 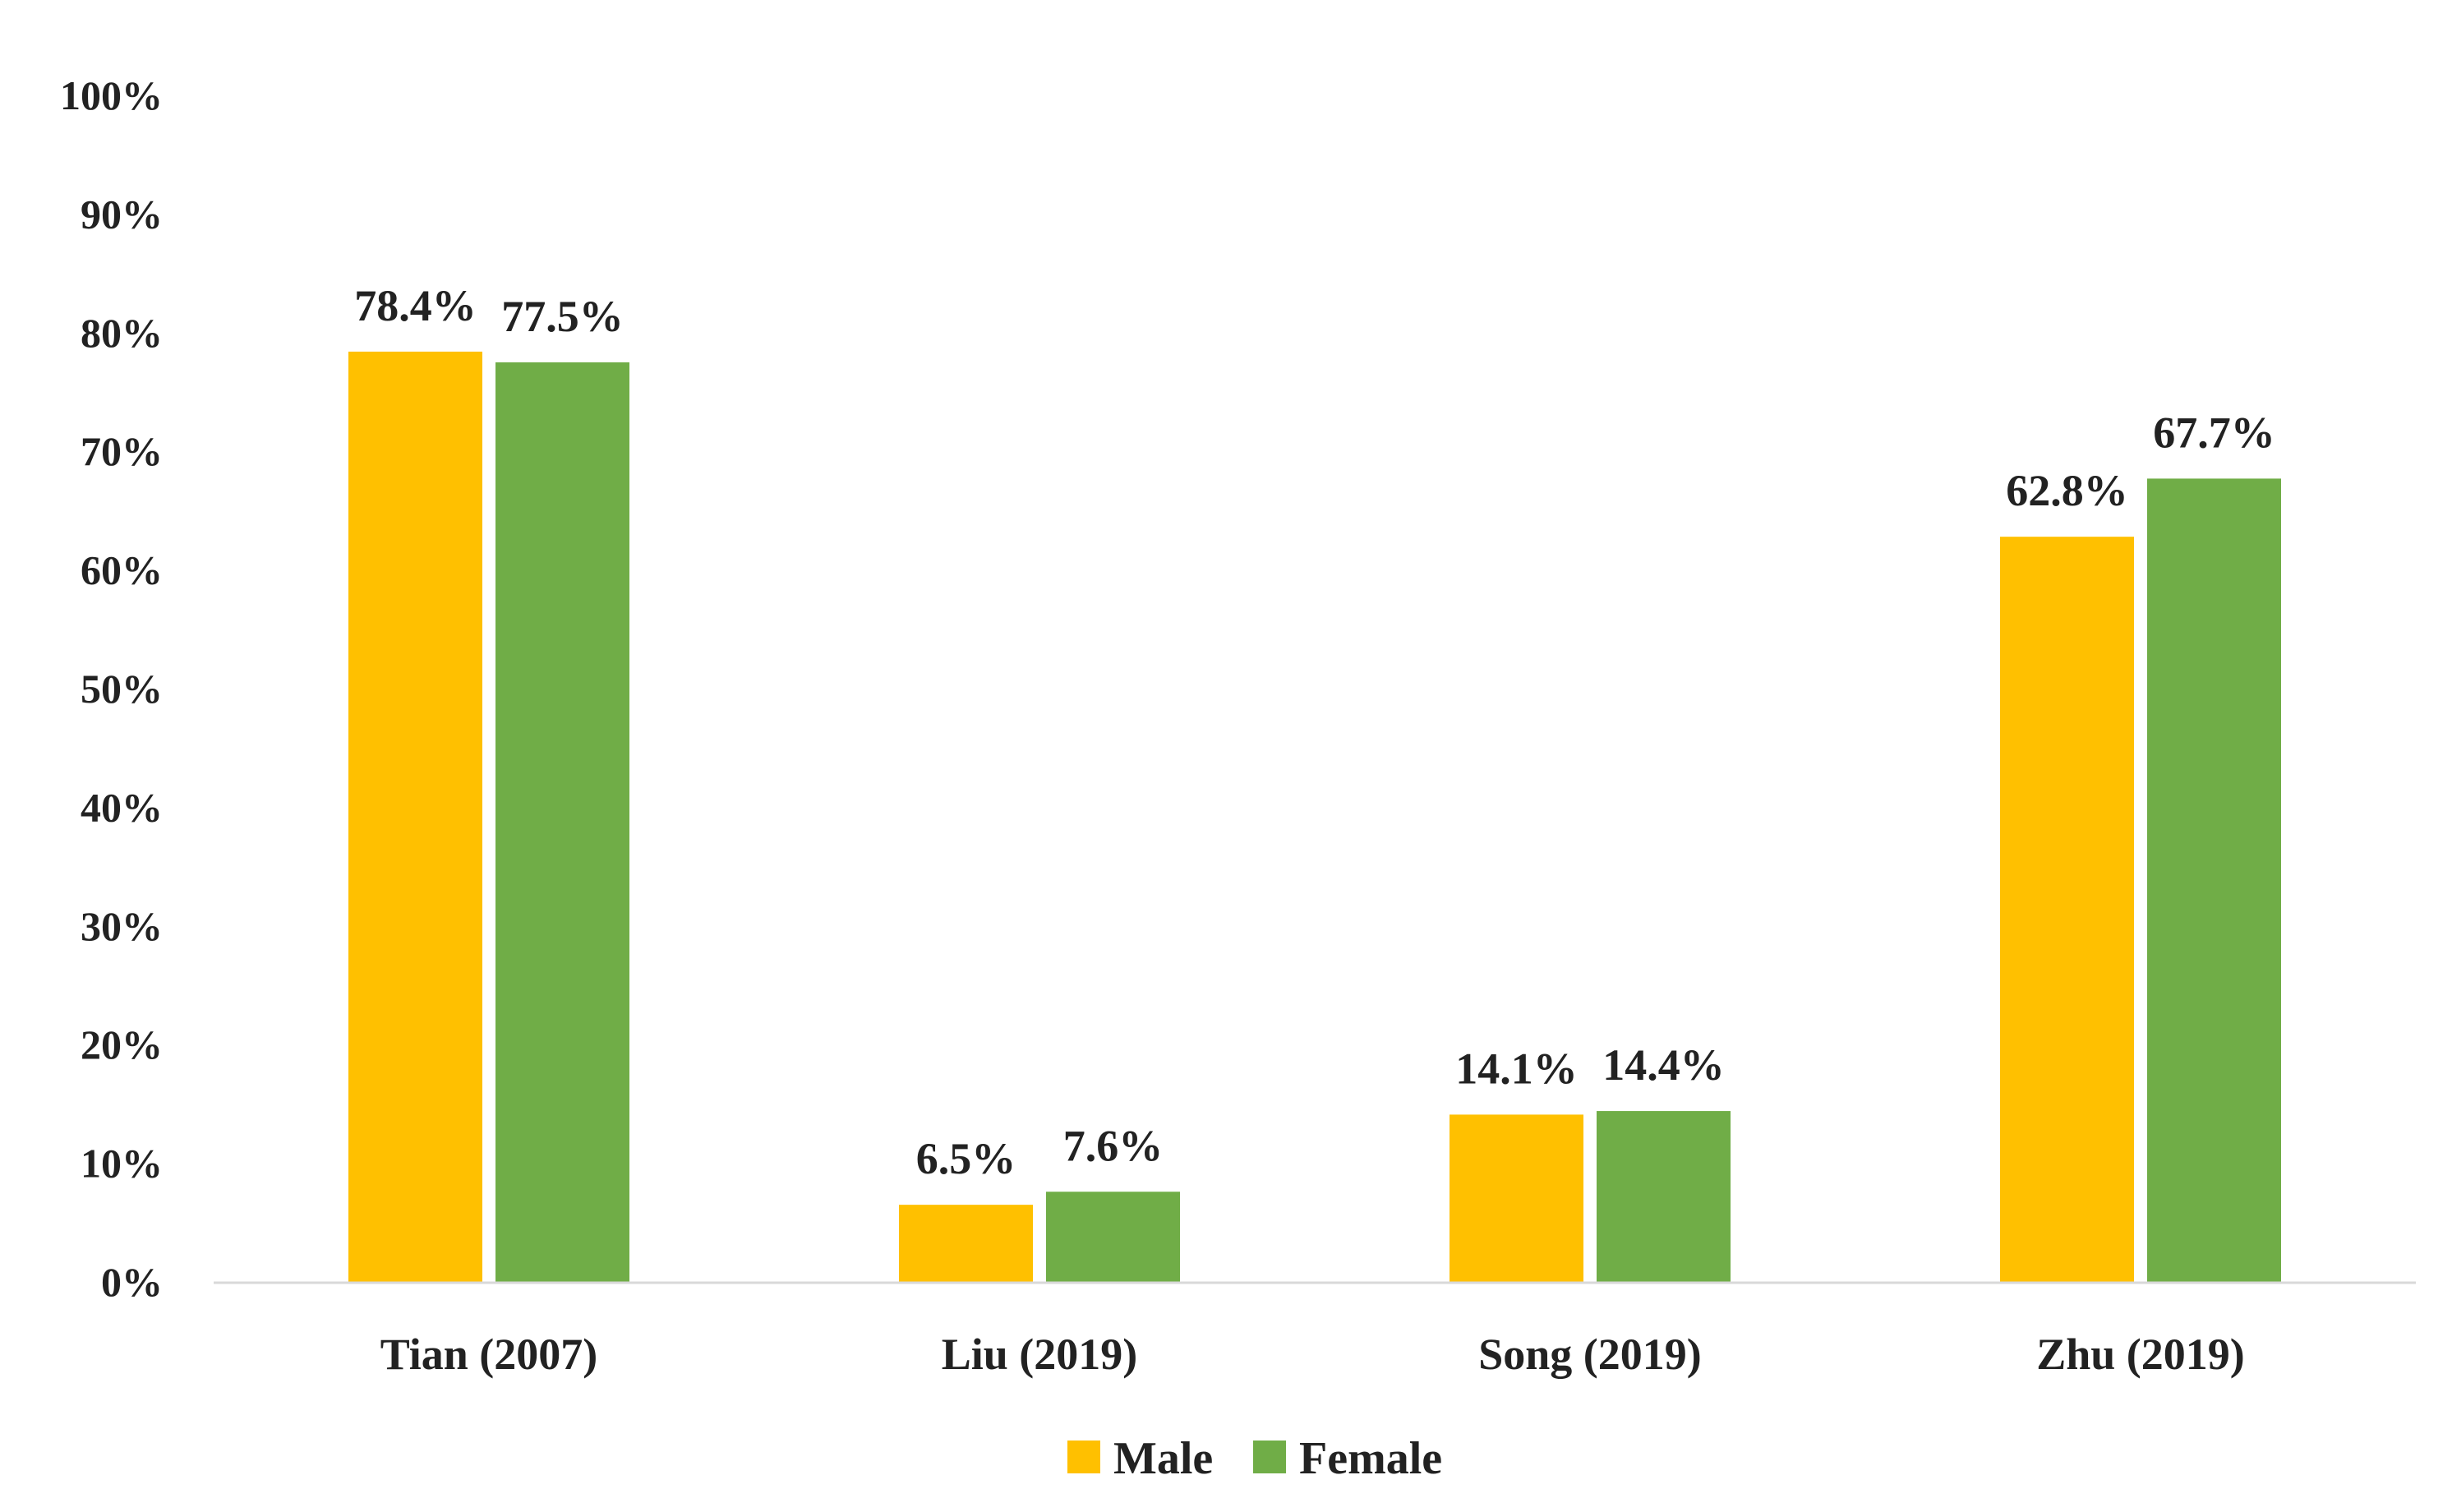 I want to click on data-label: 67.7%, so click(x=2214, y=432).